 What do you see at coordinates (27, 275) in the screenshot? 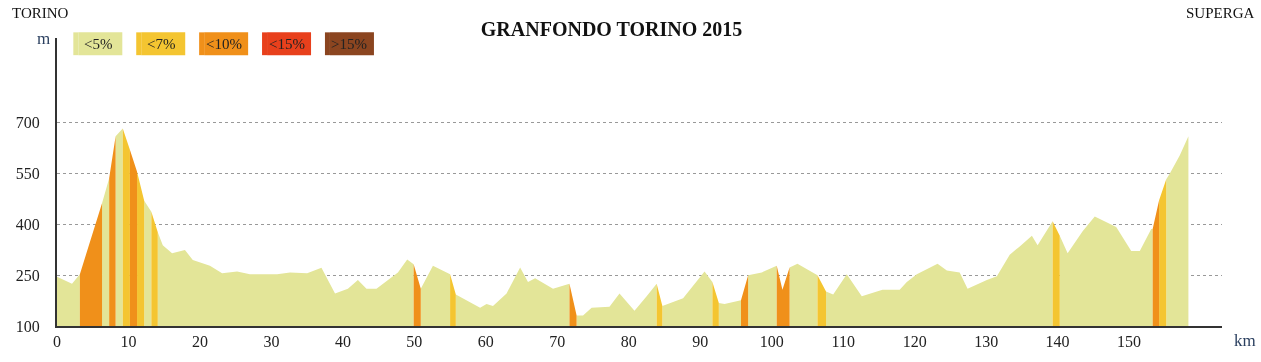
I see `y-tick-label: 250` at bounding box center [27, 275].